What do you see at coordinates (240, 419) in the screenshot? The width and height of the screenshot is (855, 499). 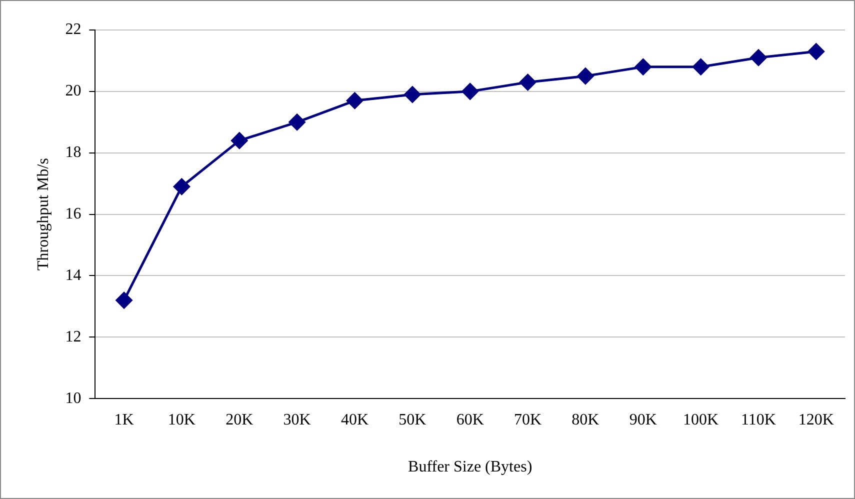 I see `x-tick-label: 20K` at bounding box center [240, 419].